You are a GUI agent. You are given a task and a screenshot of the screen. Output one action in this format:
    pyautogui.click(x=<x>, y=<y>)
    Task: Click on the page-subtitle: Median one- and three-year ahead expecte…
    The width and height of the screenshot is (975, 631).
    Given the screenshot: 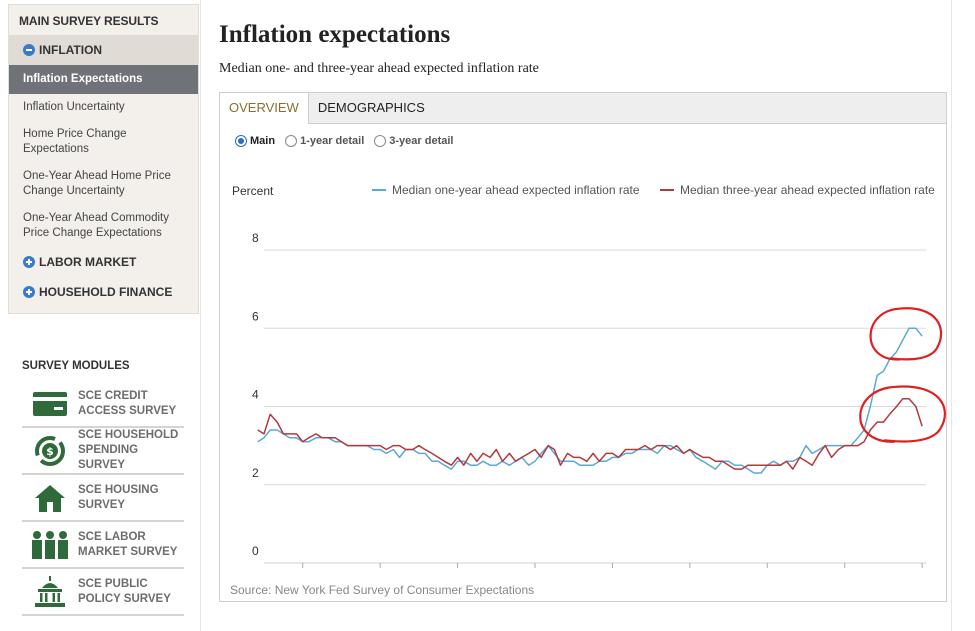 What is the action you would take?
    pyautogui.click(x=379, y=68)
    